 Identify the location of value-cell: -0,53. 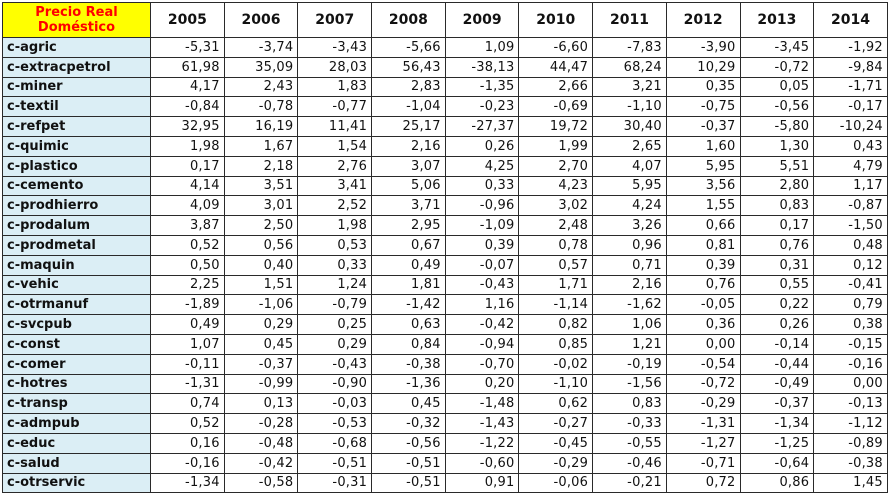
(335, 423).